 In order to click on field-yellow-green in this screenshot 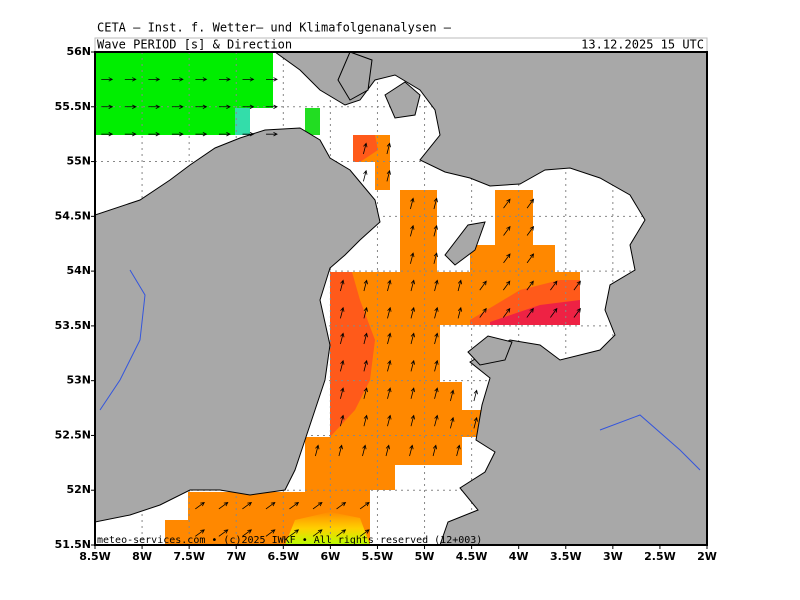, I will do `click(327, 528)`.